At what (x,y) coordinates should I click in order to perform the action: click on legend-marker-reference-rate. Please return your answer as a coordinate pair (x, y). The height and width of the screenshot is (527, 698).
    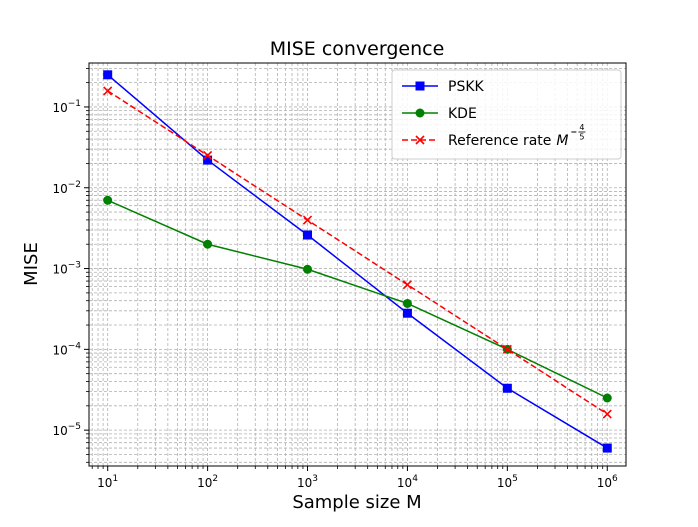
    Looking at the image, I should click on (420, 140).